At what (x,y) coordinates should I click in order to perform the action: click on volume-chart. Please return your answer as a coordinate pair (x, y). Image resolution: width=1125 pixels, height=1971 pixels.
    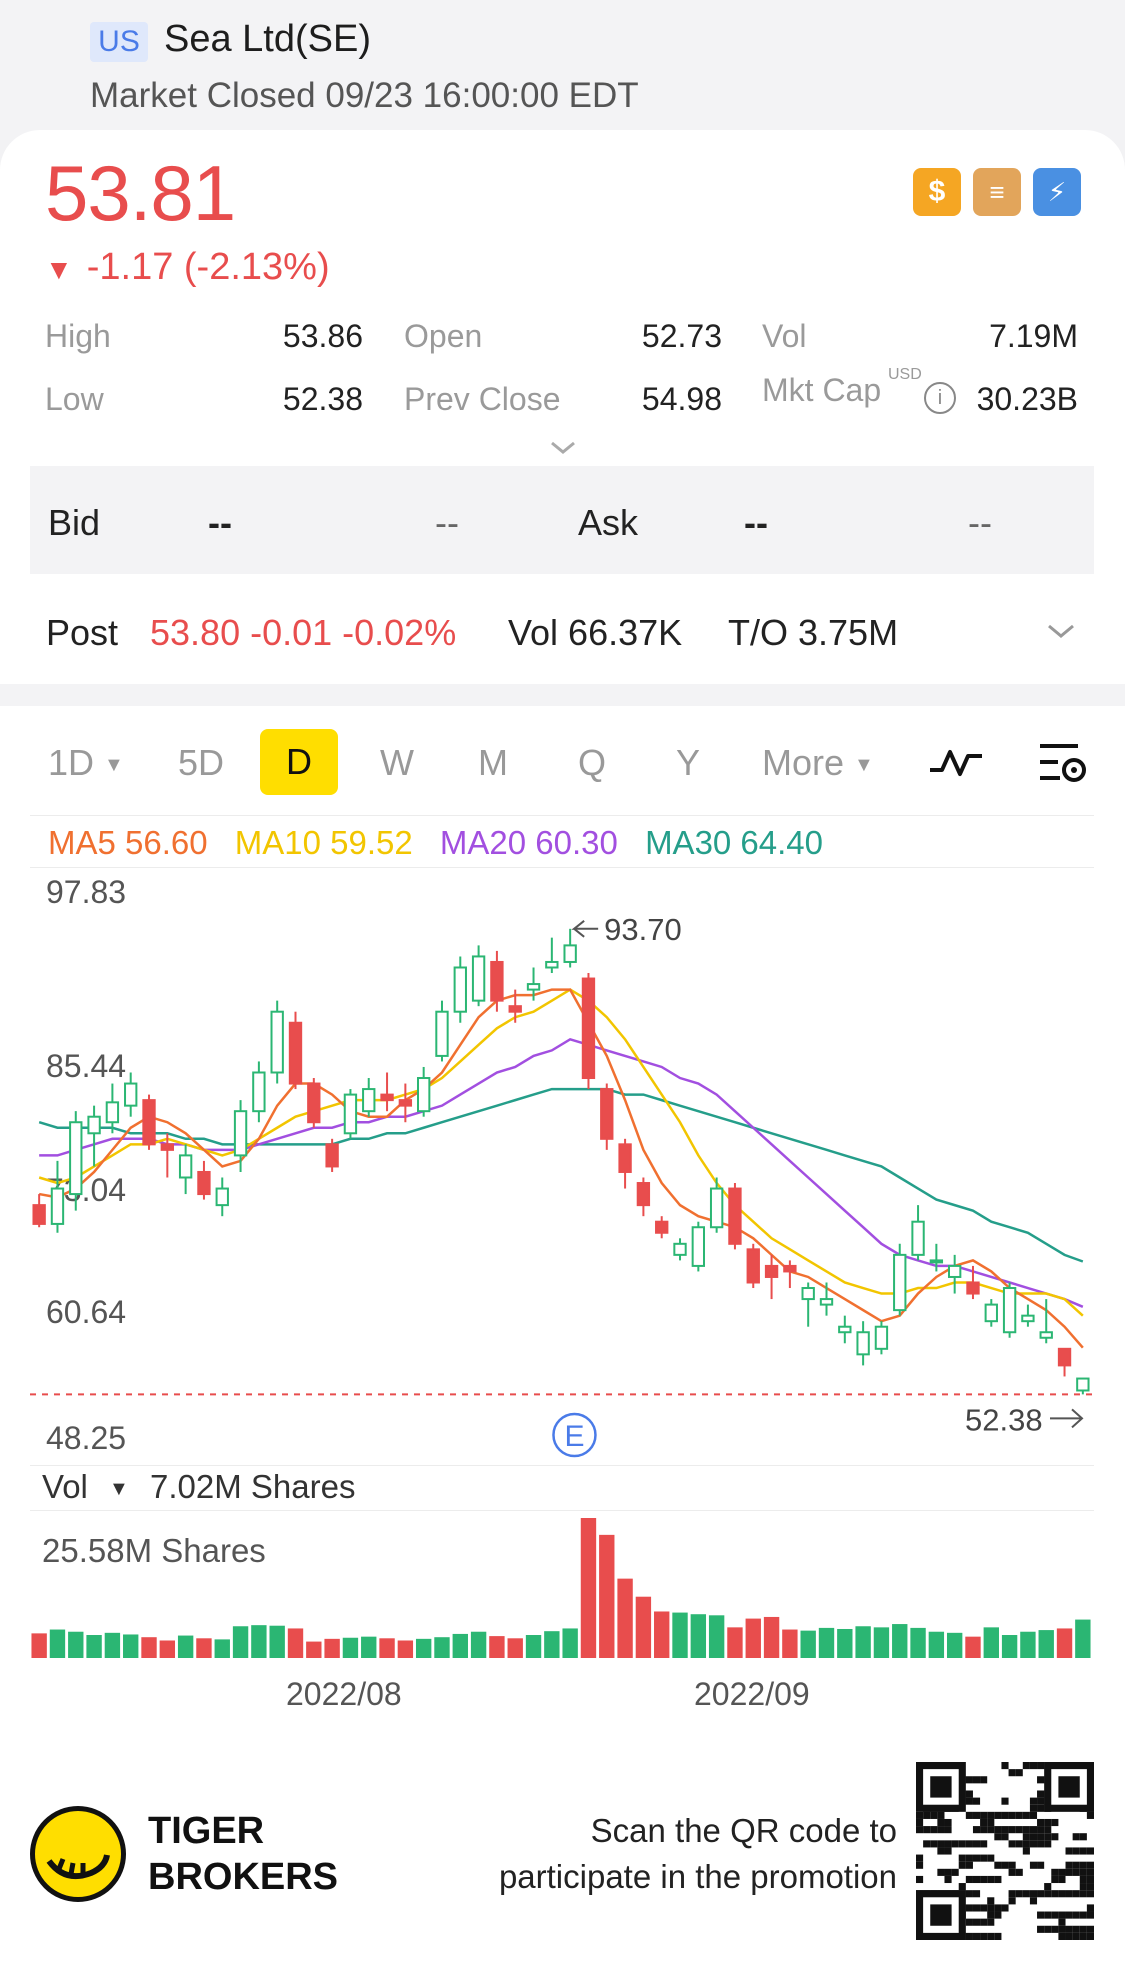
    Looking at the image, I should click on (562, 1585).